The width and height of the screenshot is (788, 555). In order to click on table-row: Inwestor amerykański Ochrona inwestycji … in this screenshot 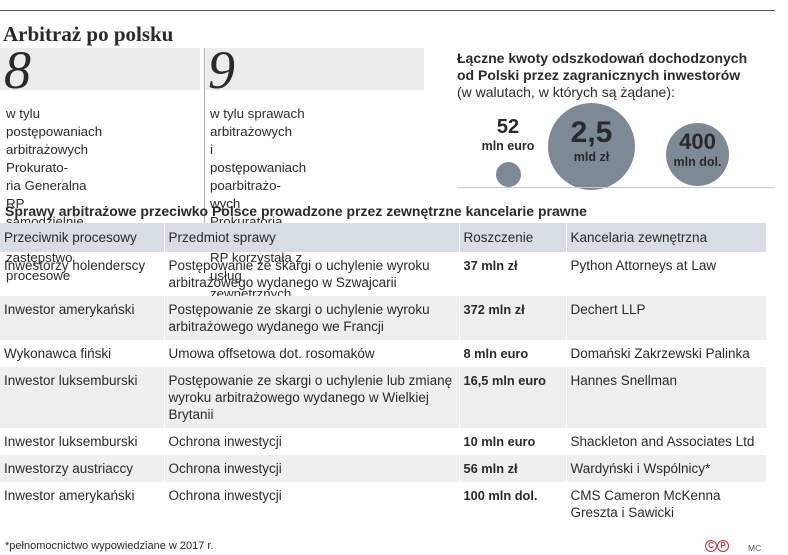, I will do `click(383, 504)`.